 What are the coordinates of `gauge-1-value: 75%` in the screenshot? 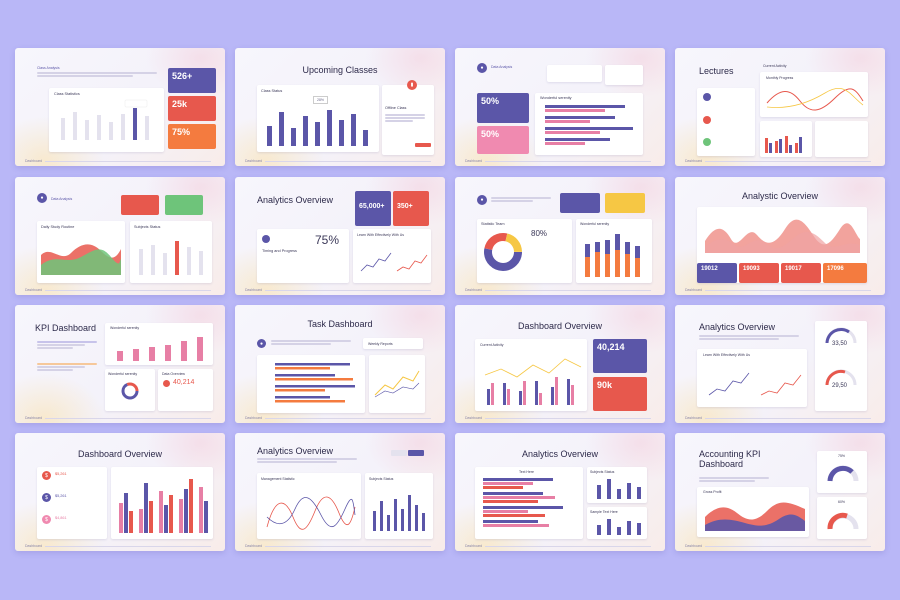 It's located at (842, 456).